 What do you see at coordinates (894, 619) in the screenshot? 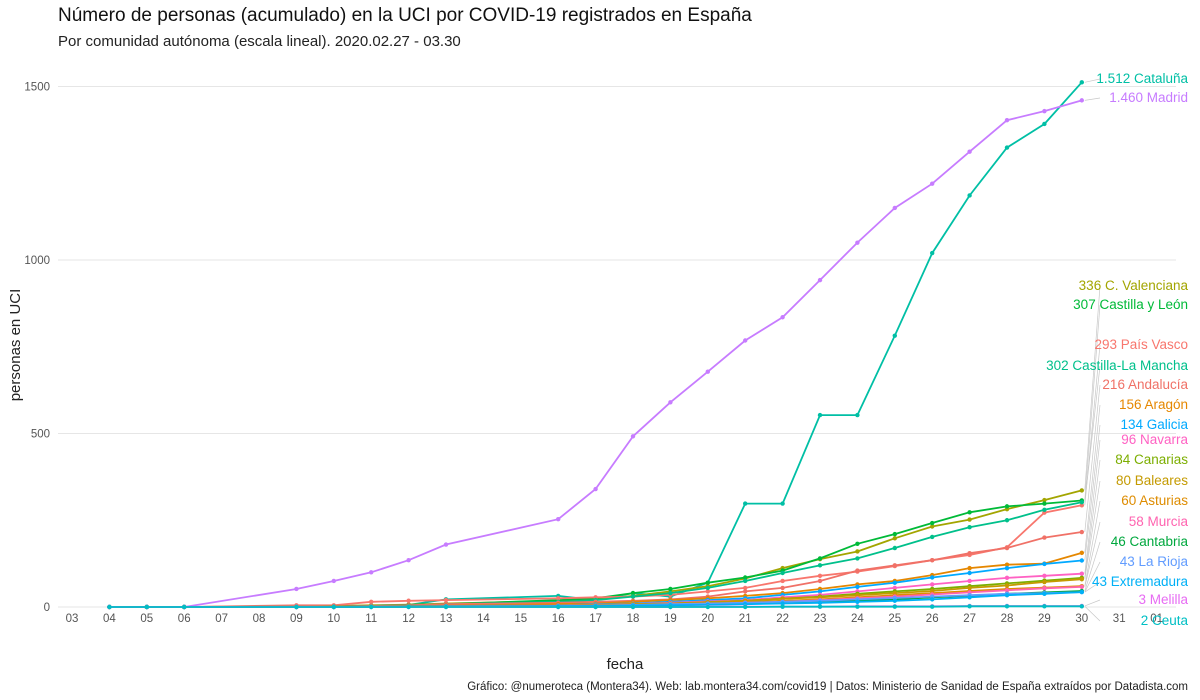
I see `x-tick-label: 25` at bounding box center [894, 619].